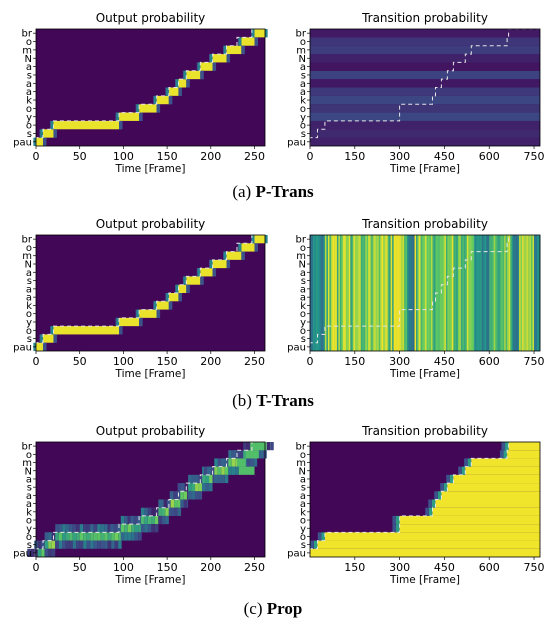 The image size is (546, 621). Describe the element at coordinates (29, 323) in the screenshot. I see `y-tick-label: y` at that location.